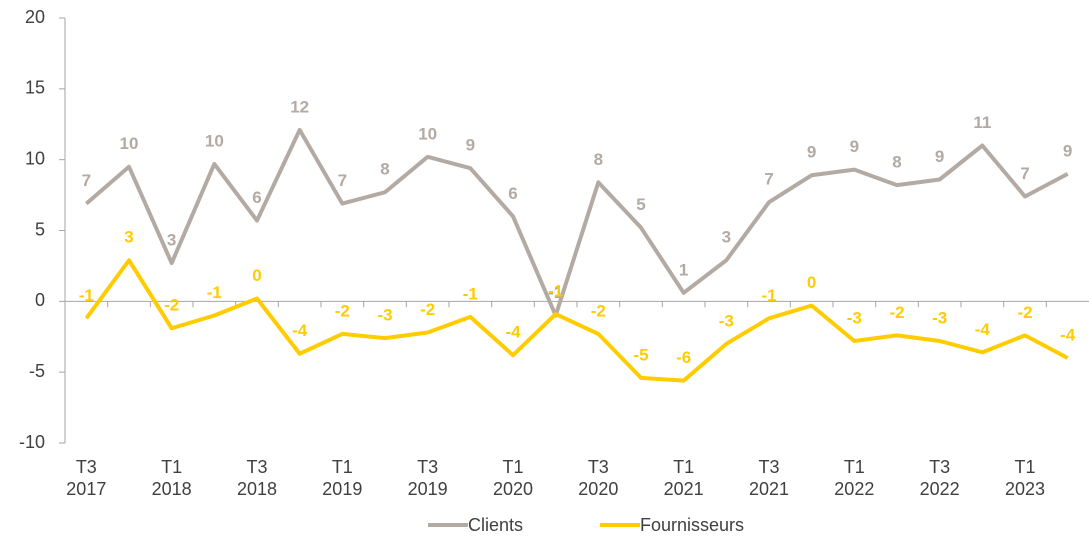 The image size is (1089, 540). Describe the element at coordinates (692, 525) in the screenshot. I see `legend-label: Fournisseurs` at that location.